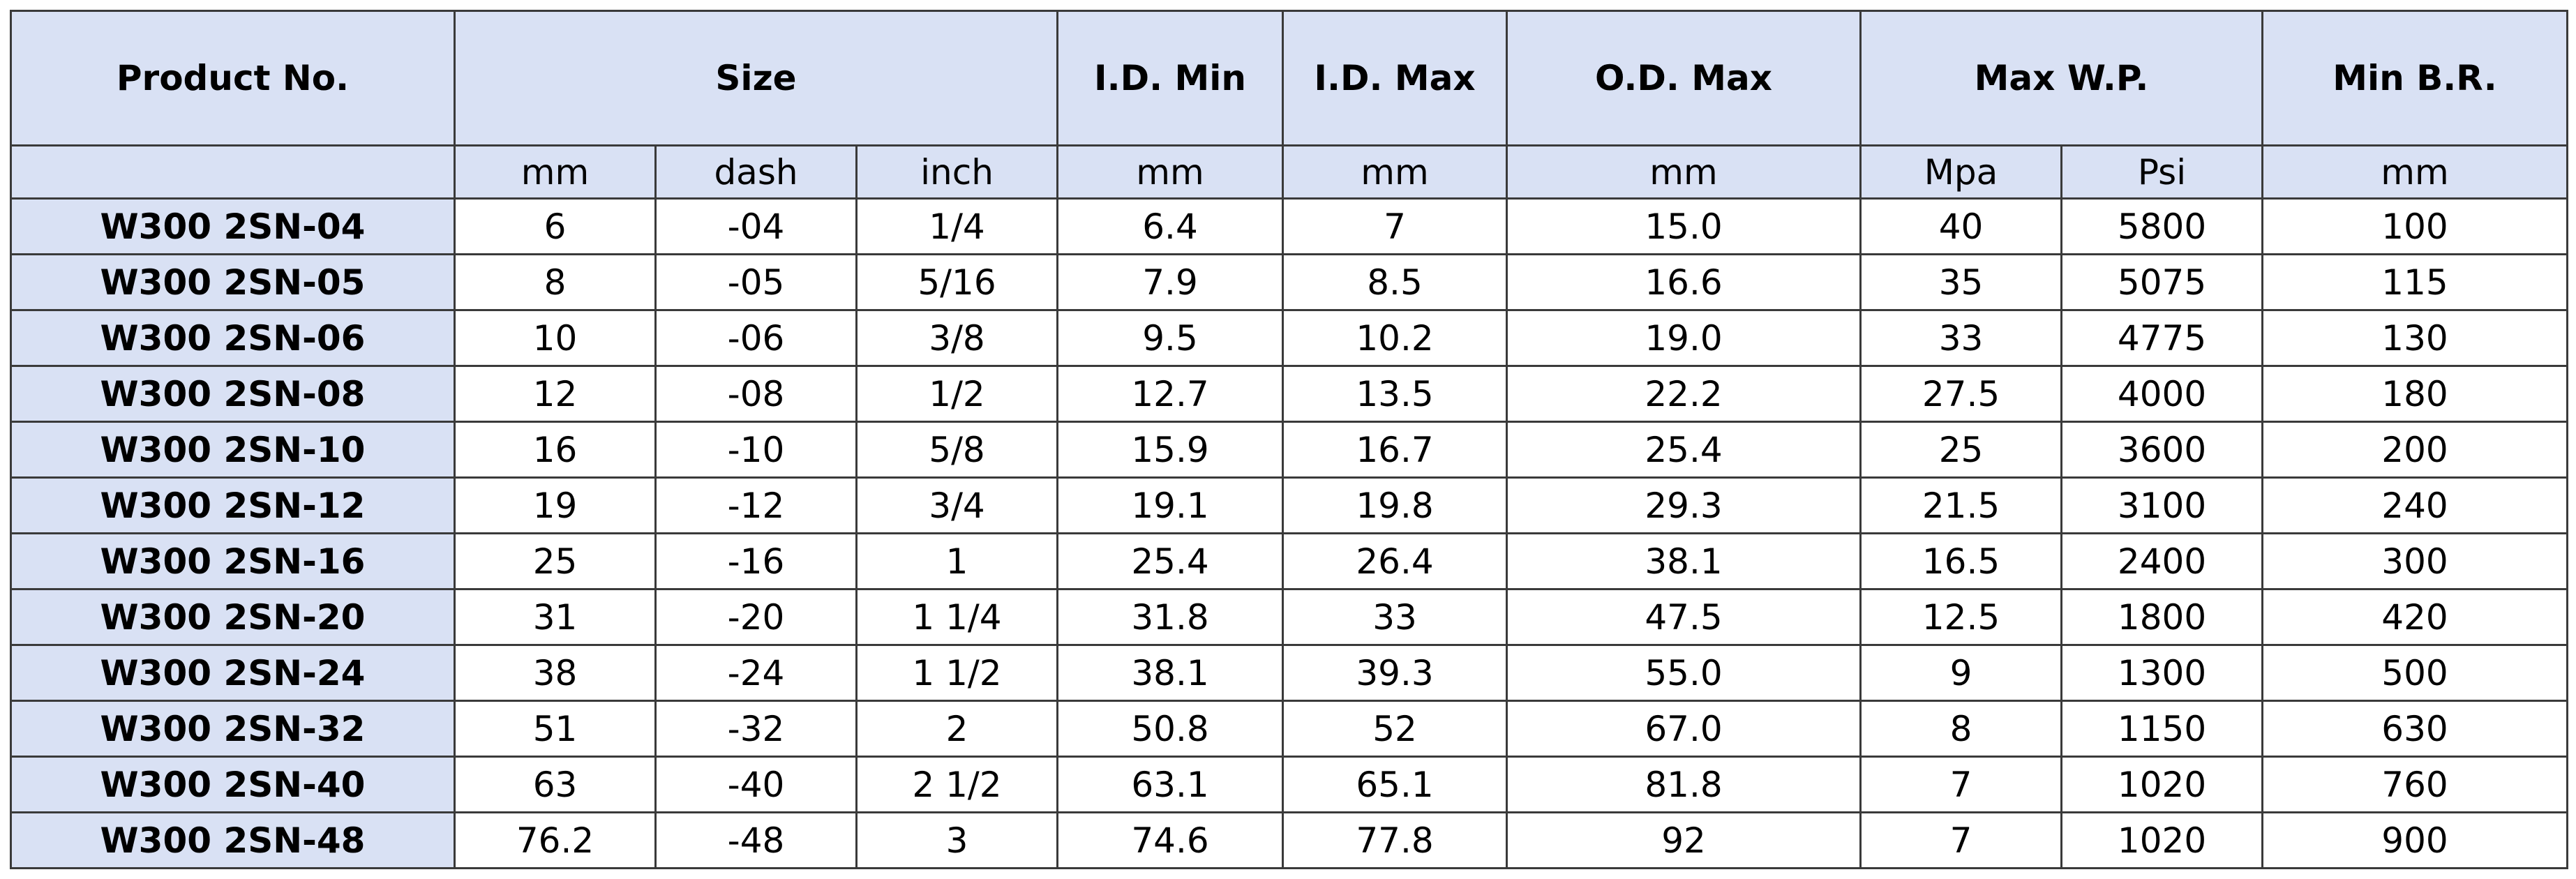 Image resolution: width=2576 pixels, height=879 pixels. I want to click on product-no-cell: W300 2SN-20, so click(233, 617).